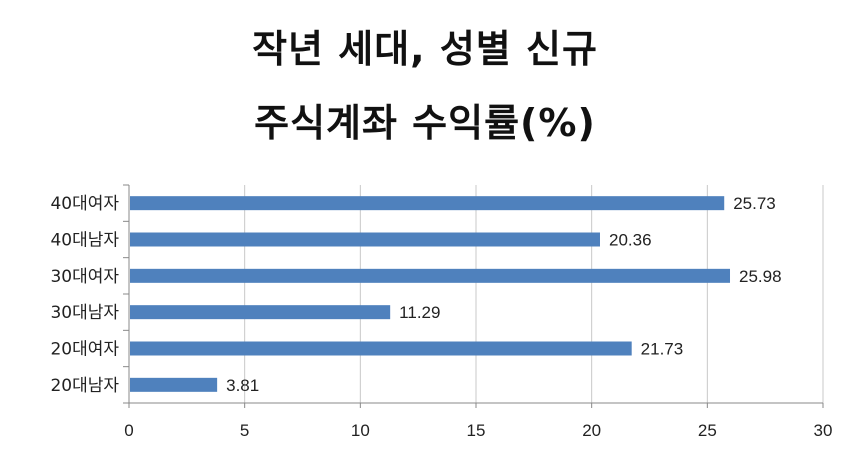 This screenshot has height=463, width=850. I want to click on category-label-20대여자: 20대여자, so click(84, 350).